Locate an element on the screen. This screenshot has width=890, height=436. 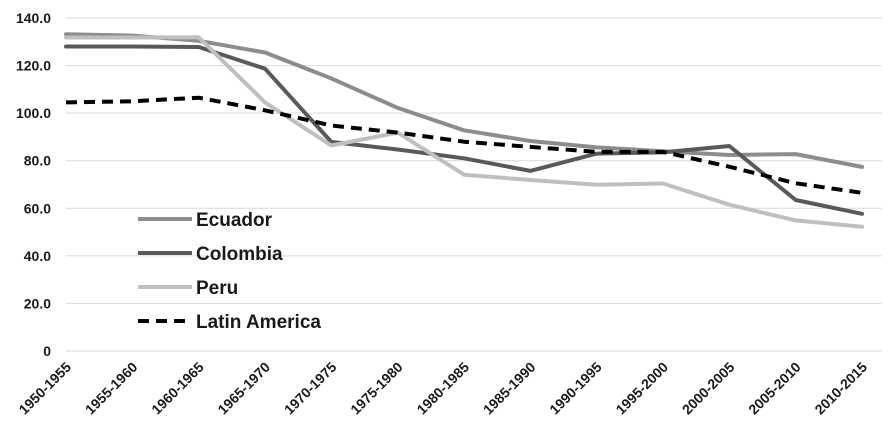
x-tick-label: 2000-2005 is located at coordinates (708, 388).